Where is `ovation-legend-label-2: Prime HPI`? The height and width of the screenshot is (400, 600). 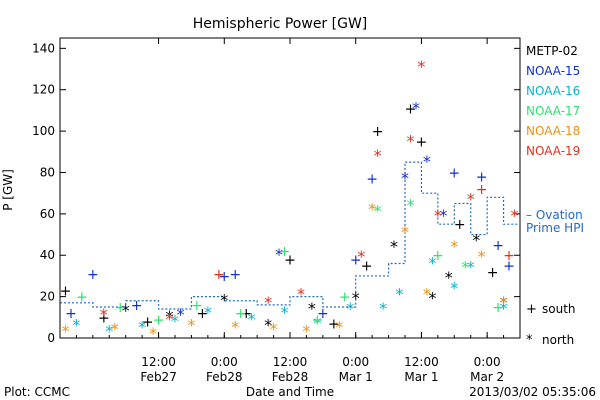
ovation-legend-label-2: Prime HPI is located at coordinates (555, 228).